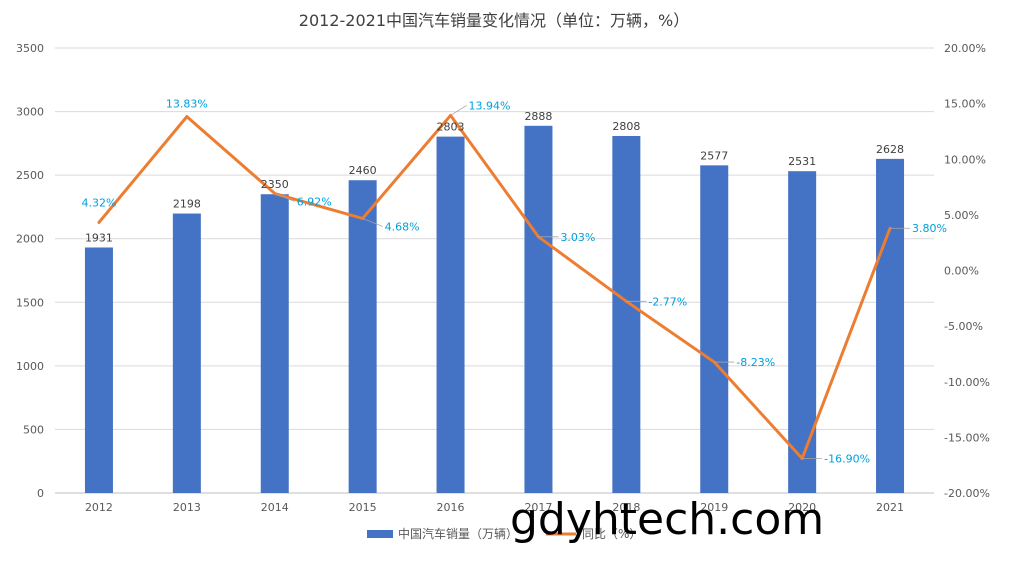  What do you see at coordinates (963, 326) in the screenshot?
I see `y-right-tick-label: -5.00%` at bounding box center [963, 326].